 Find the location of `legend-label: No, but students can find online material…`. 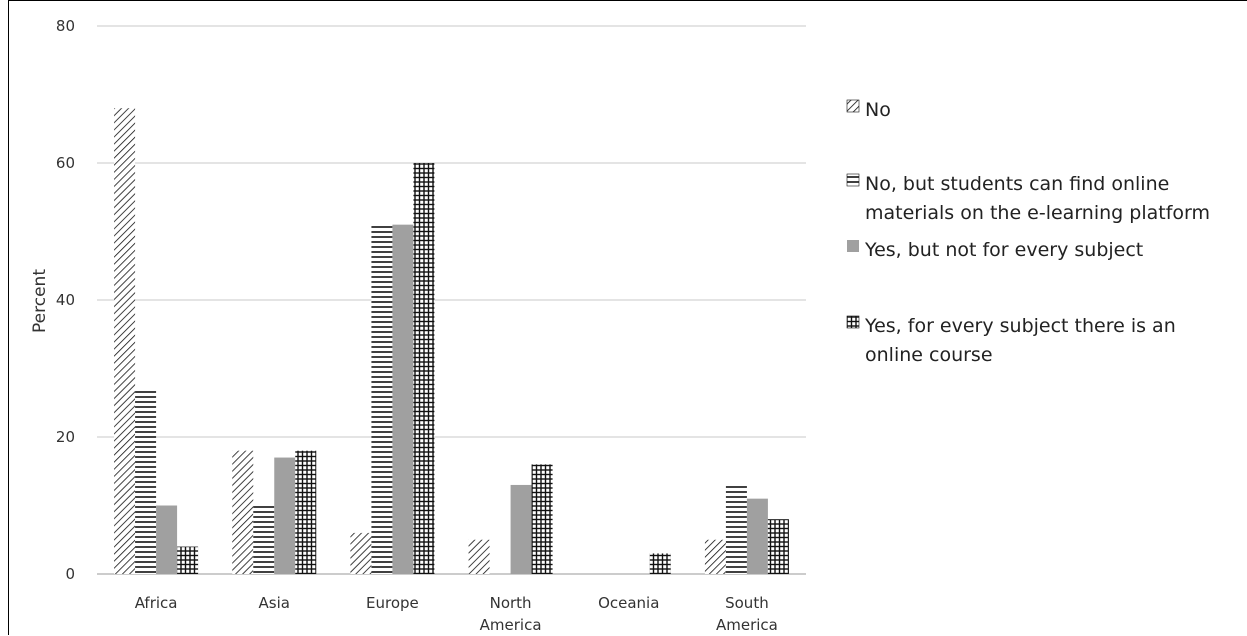

legend-label: No, but students can find online material… is located at coordinates (1037, 198).